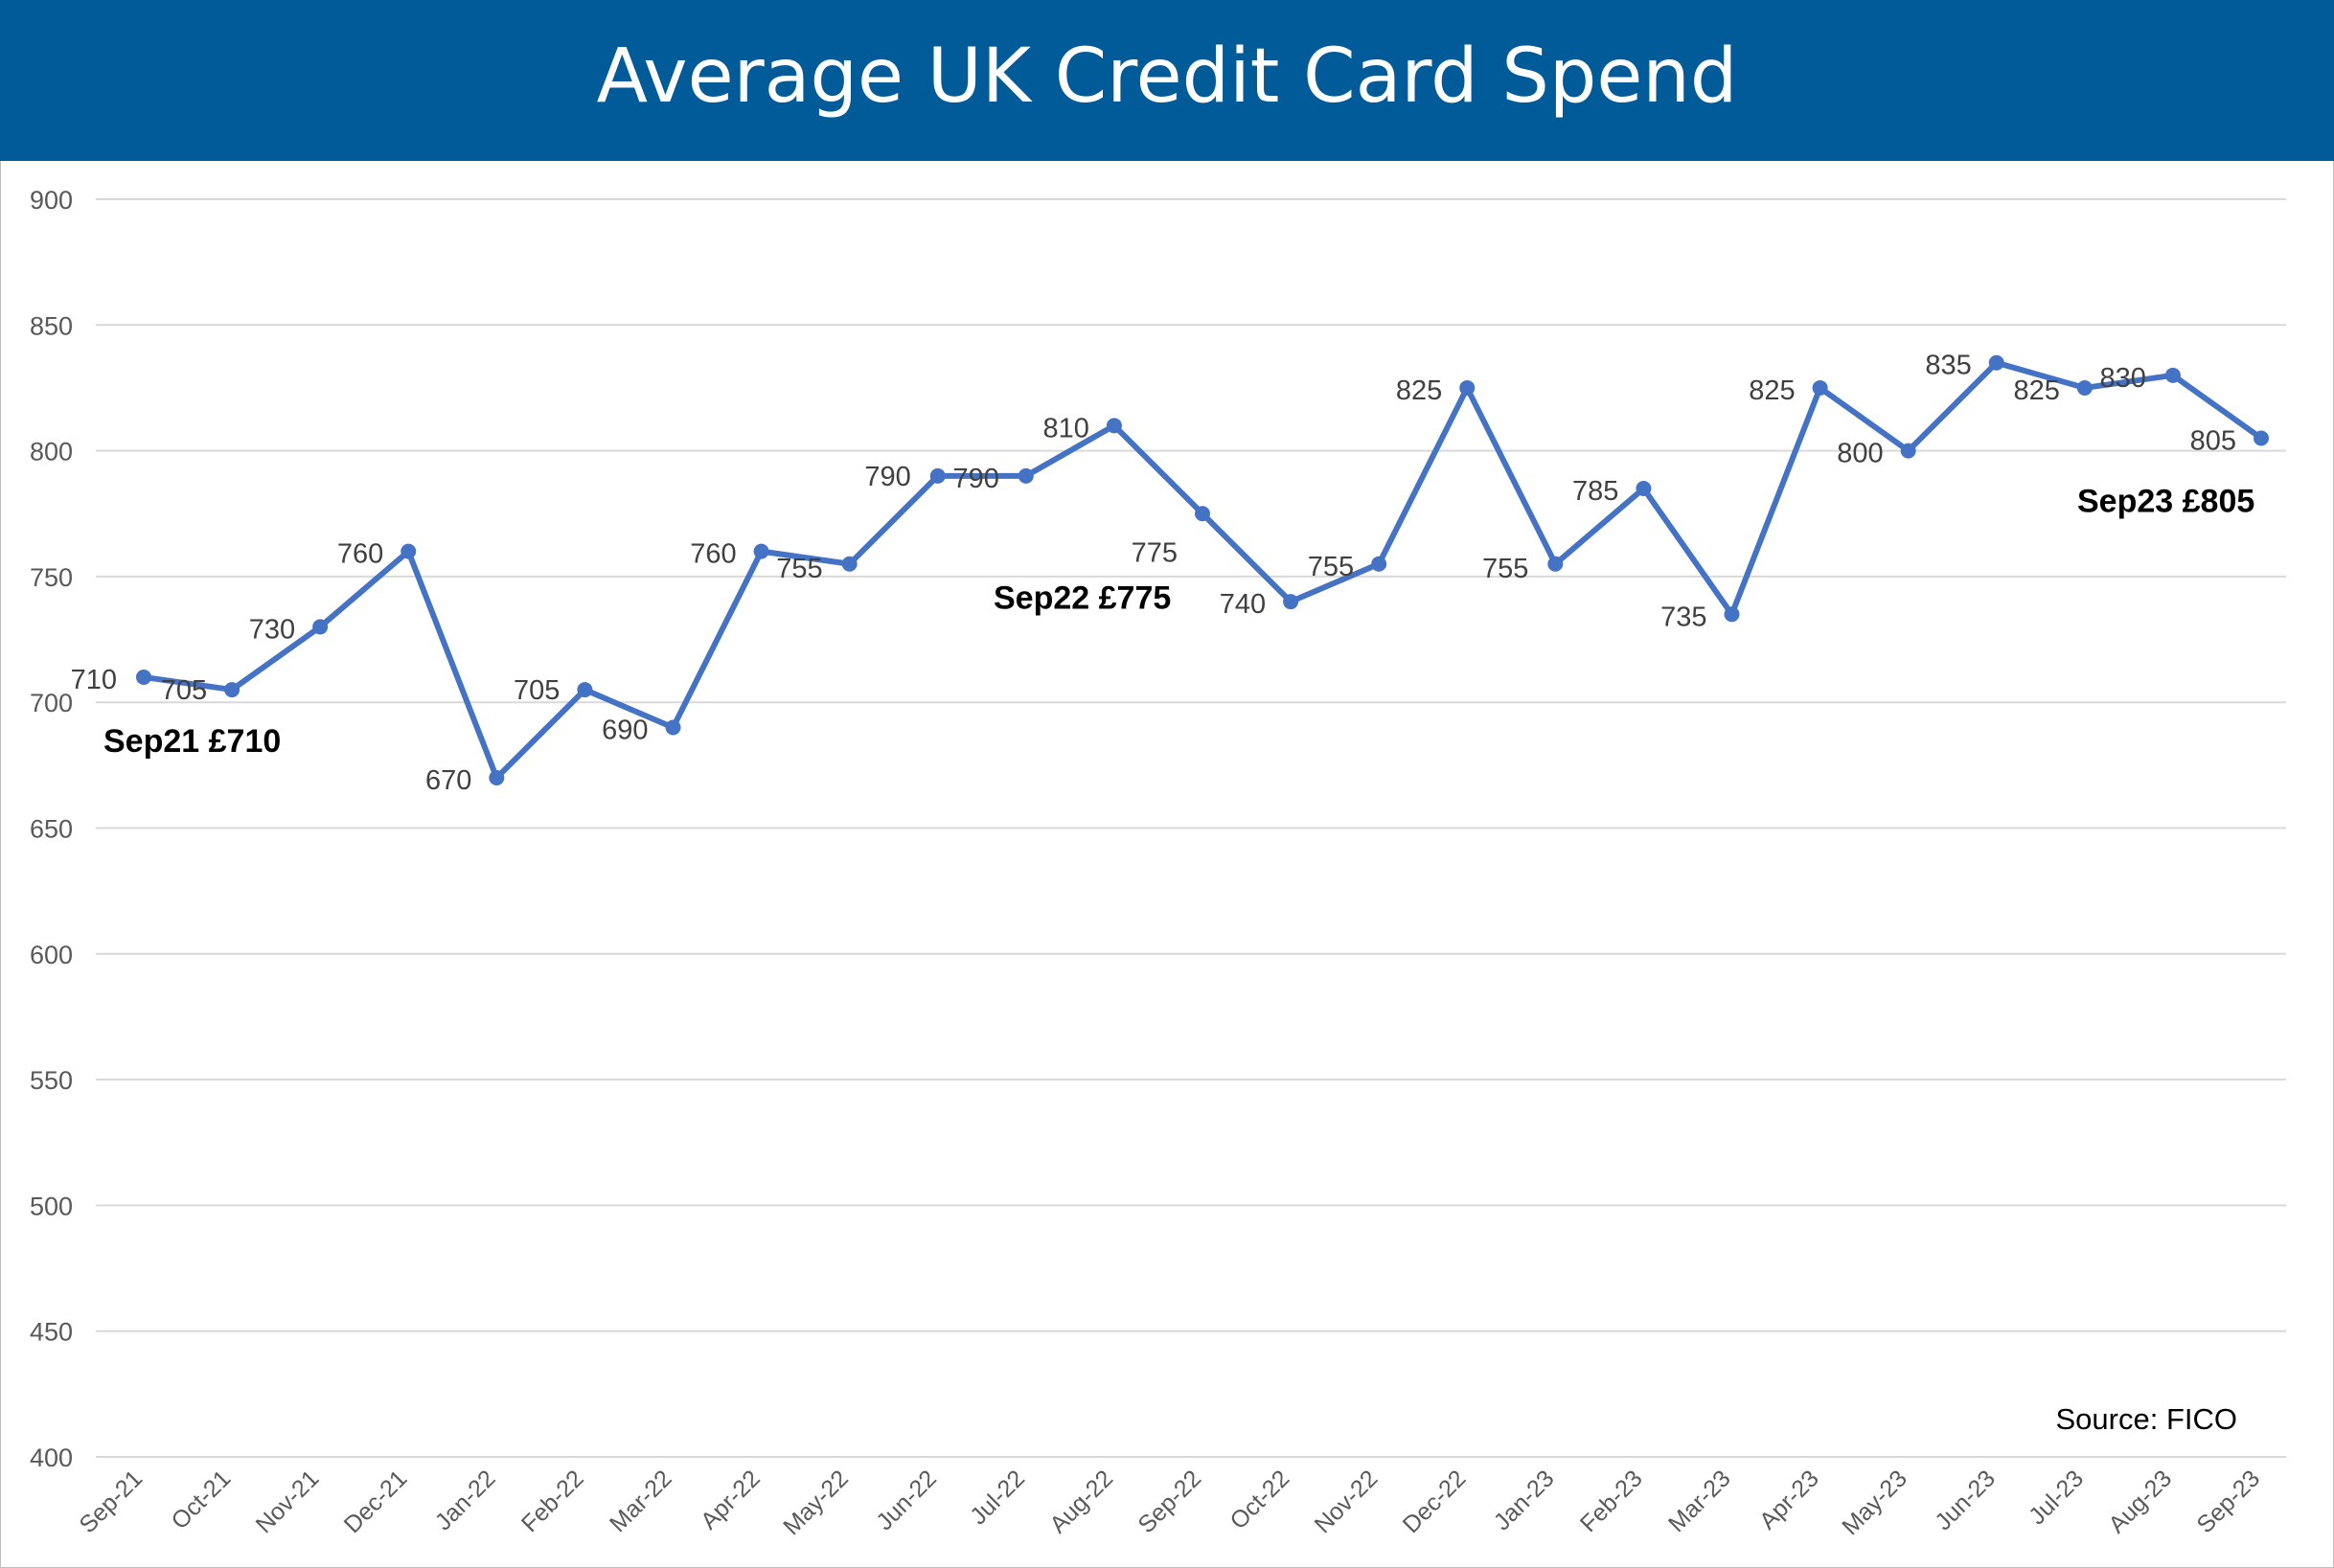  What do you see at coordinates (1167, 77) in the screenshot?
I see `chart-title: Average UK Credit Card Spend` at bounding box center [1167, 77].